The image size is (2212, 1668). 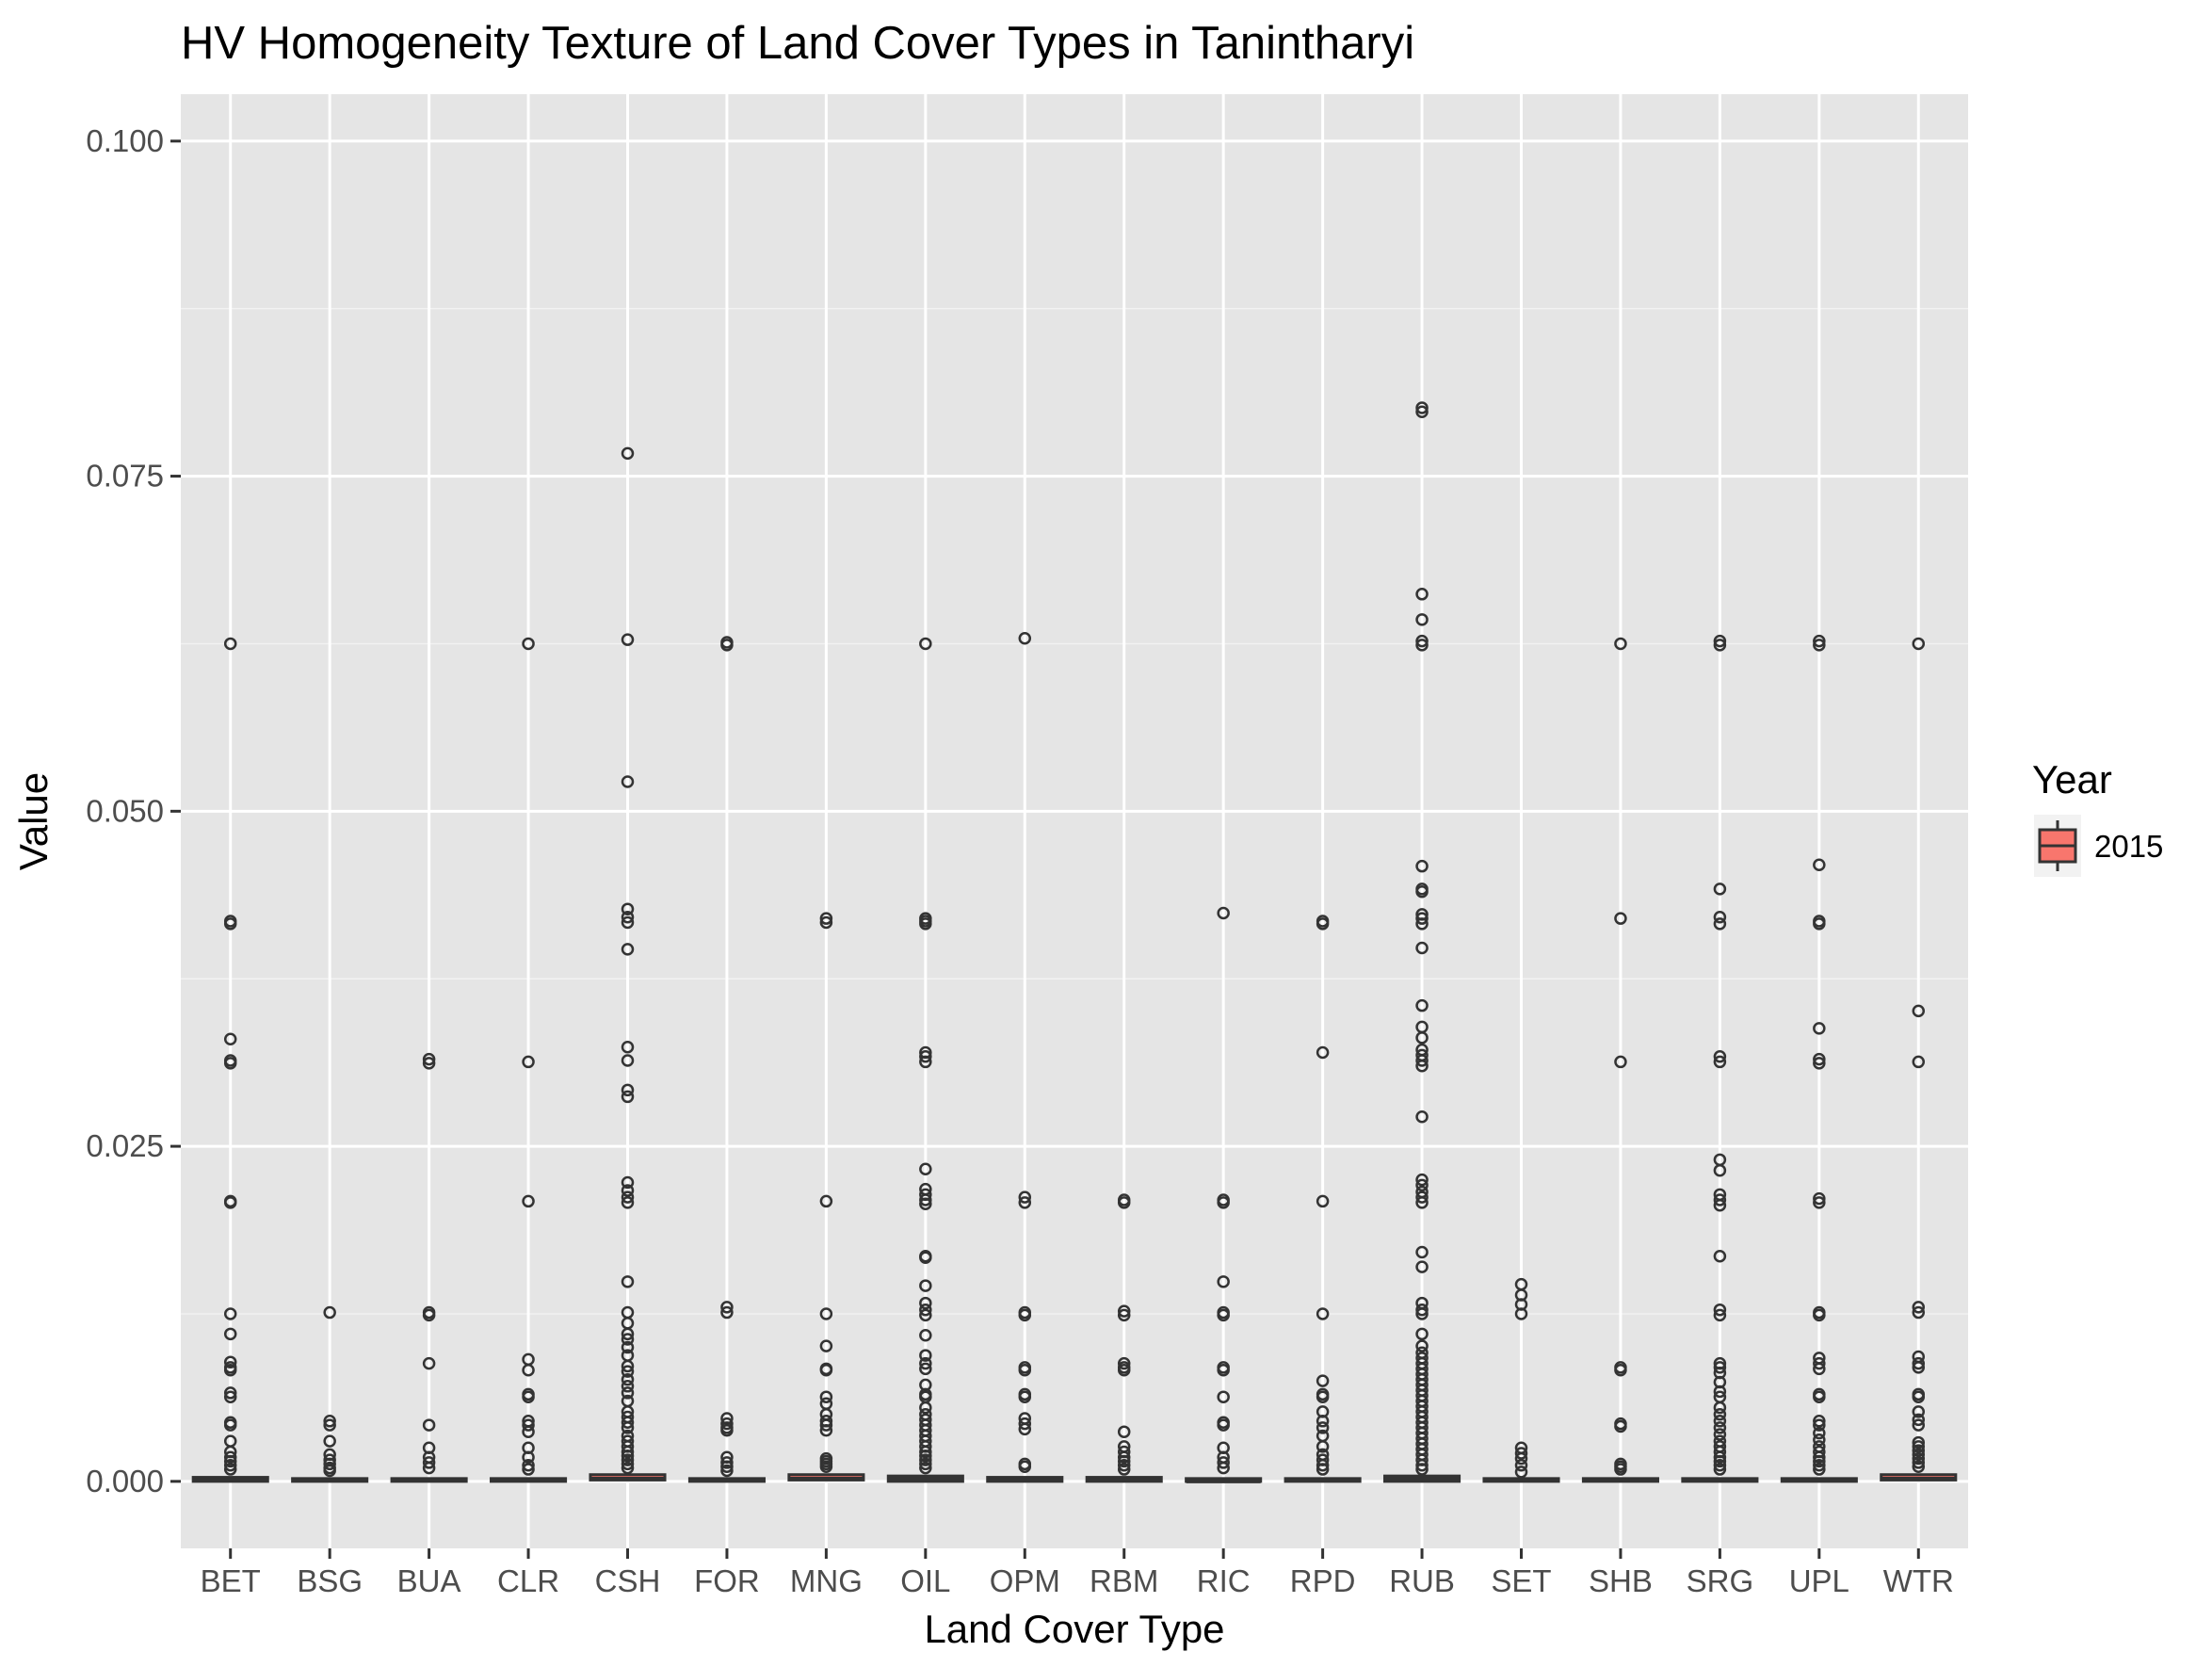 What do you see at coordinates (529, 1060) in the screenshot?
I see `box-clr` at bounding box center [529, 1060].